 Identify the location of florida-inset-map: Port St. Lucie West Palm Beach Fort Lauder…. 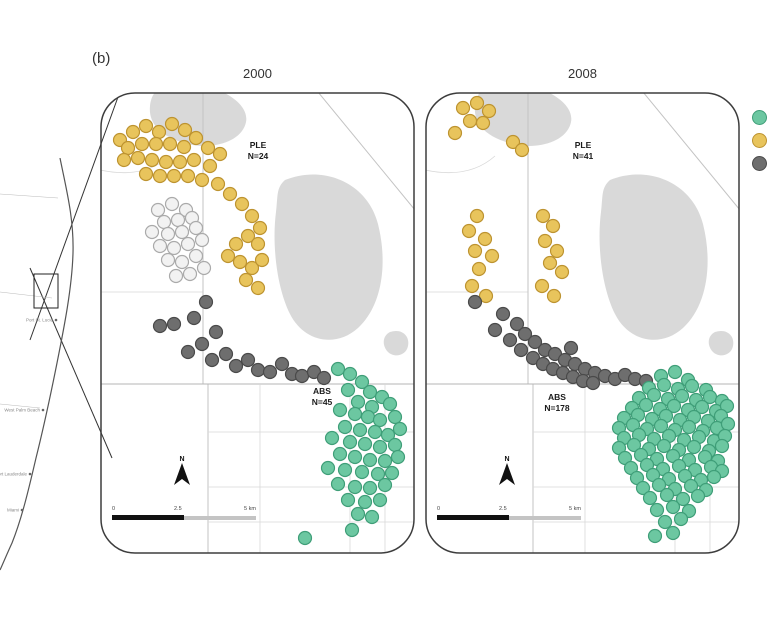
(37, 364).